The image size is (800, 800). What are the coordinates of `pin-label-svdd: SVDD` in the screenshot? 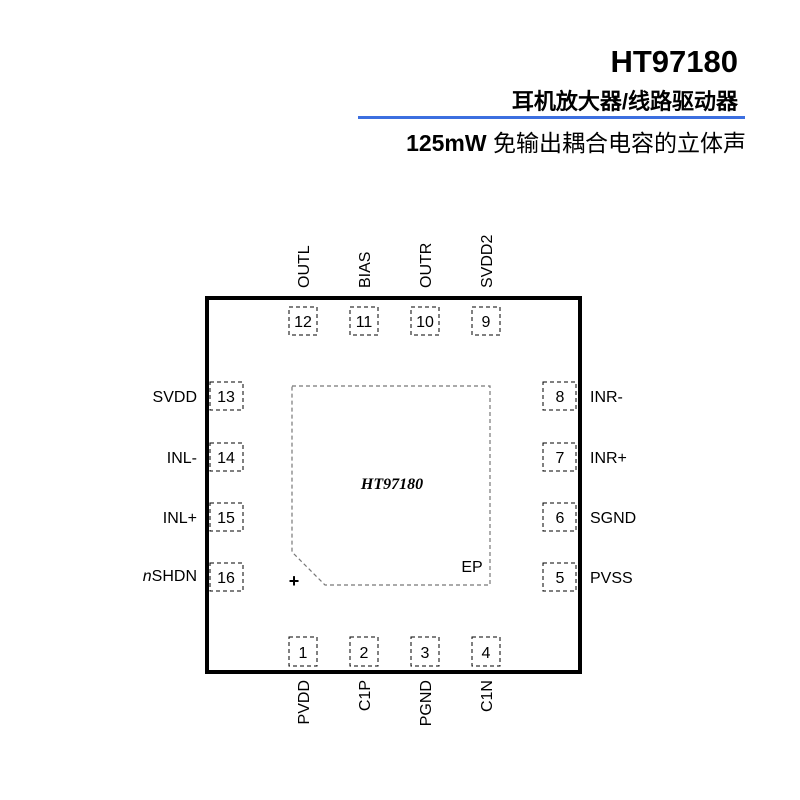 It's located at (175, 397).